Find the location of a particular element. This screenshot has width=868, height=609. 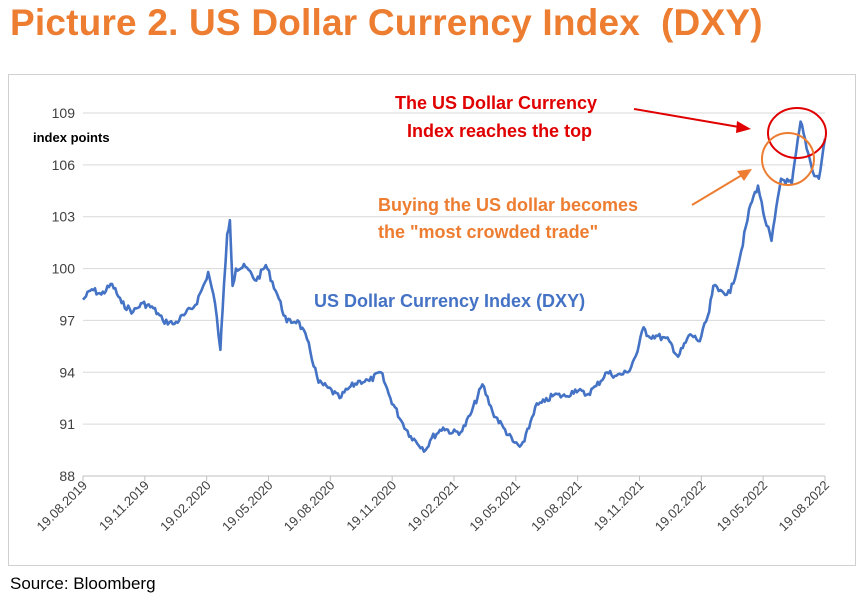

x-tick-label: 19.02.2020 is located at coordinates (185, 506).